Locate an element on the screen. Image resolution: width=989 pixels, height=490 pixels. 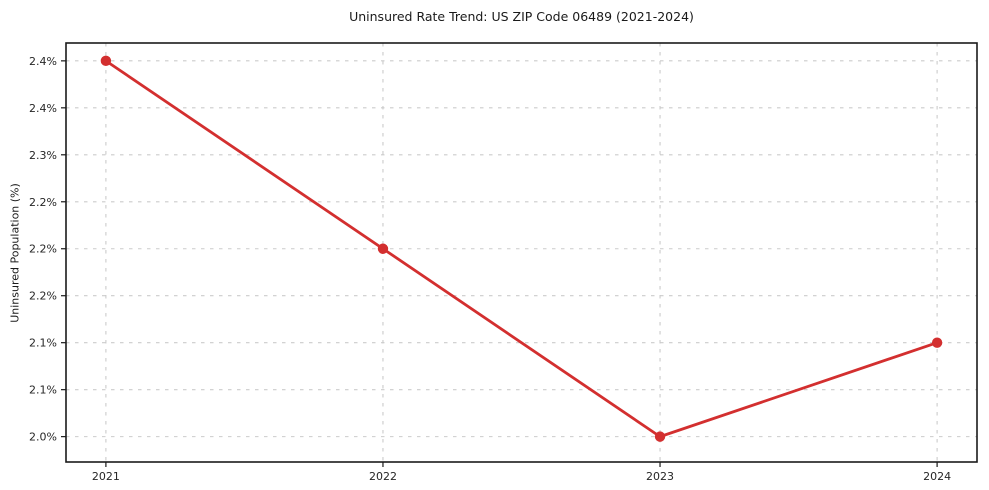
y-tick-label: 2.3% is located at coordinates (43, 155).